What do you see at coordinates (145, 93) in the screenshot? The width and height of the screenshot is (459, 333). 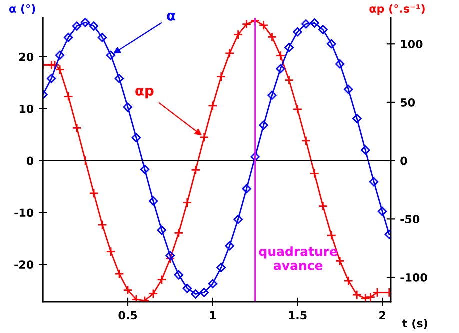 I see `annotation: αp` at bounding box center [145, 93].